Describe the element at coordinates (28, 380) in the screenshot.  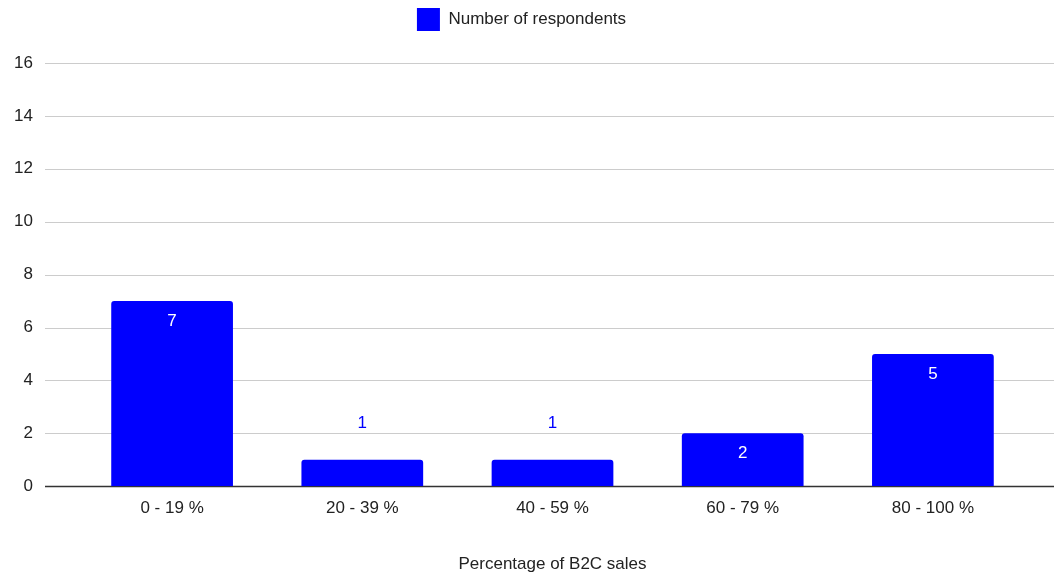
I see `y-tick-label: 4` at that location.